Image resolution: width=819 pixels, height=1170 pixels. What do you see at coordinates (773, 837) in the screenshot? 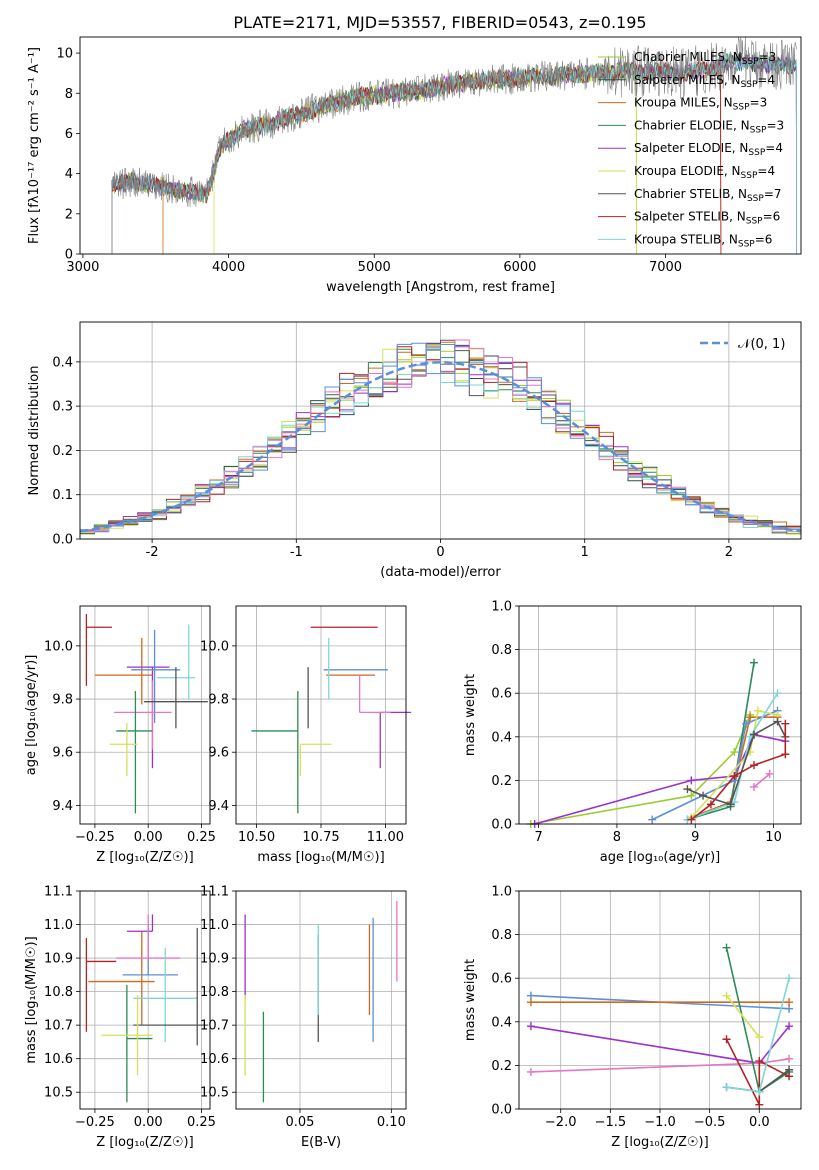
I see `x-tick-label: 10` at bounding box center [773, 837].